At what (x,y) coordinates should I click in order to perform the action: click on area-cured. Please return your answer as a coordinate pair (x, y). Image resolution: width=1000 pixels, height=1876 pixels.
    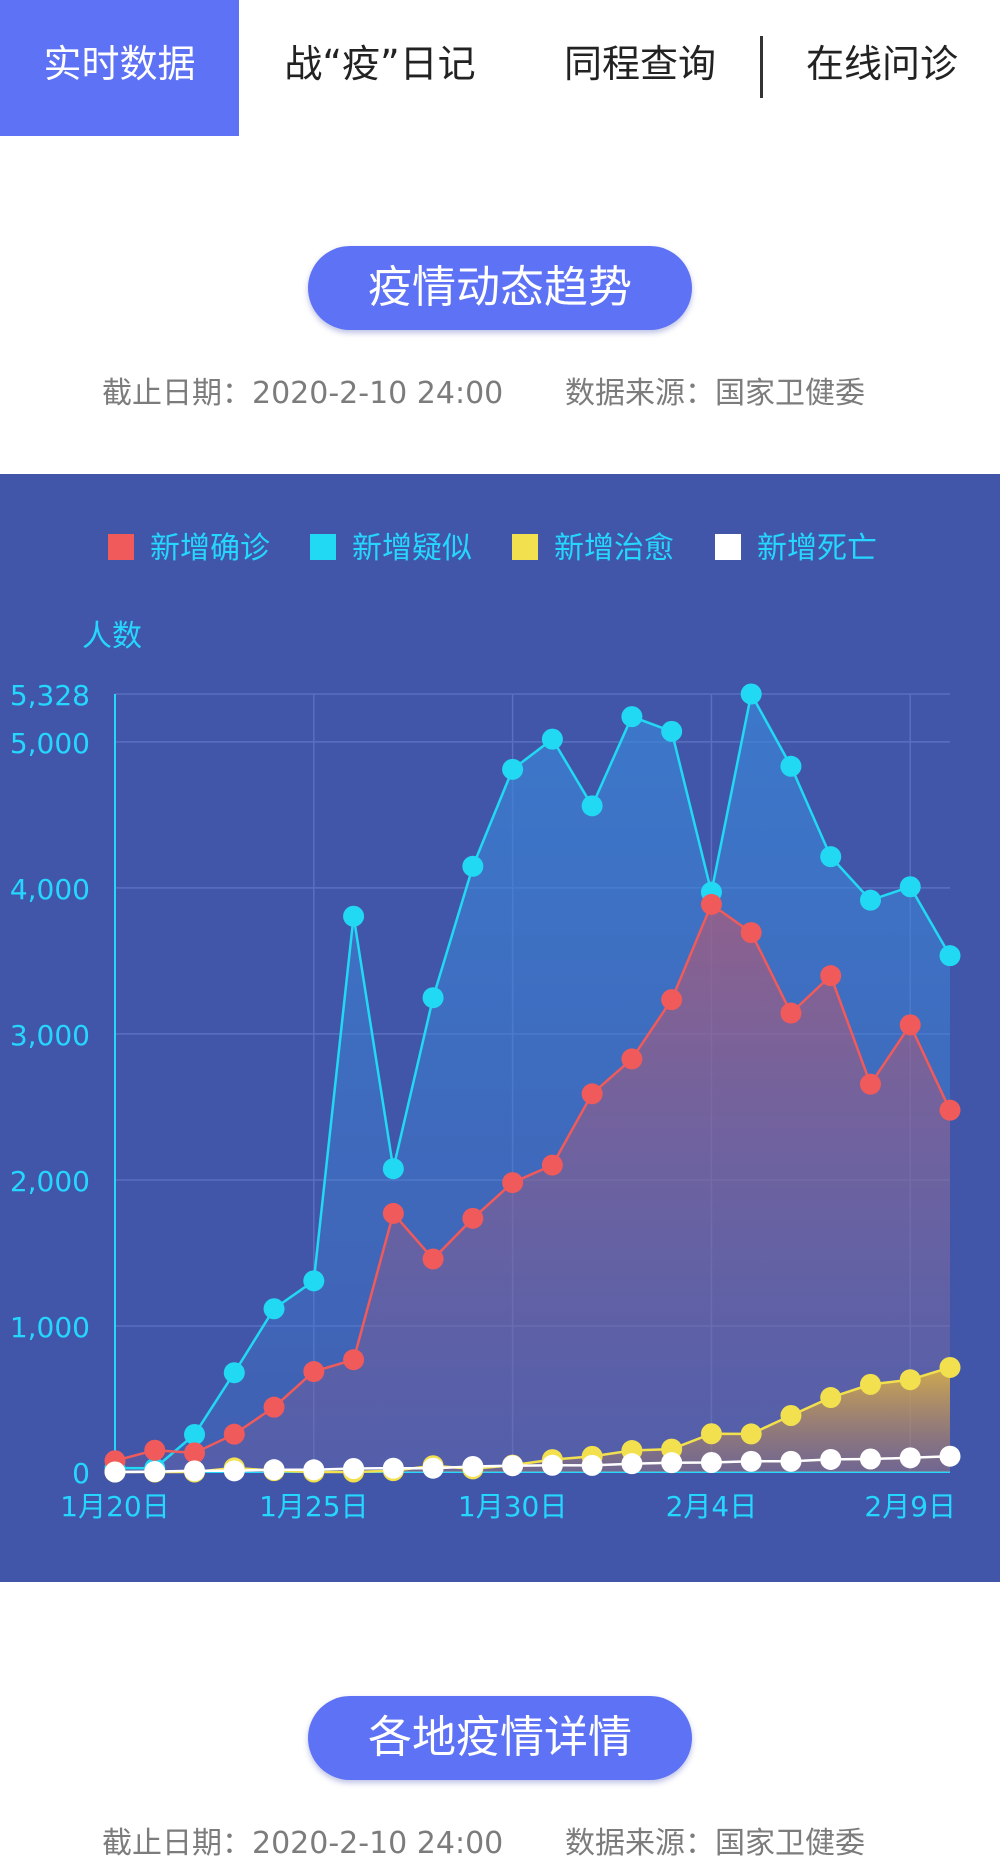
    Looking at the image, I should click on (532, 1419).